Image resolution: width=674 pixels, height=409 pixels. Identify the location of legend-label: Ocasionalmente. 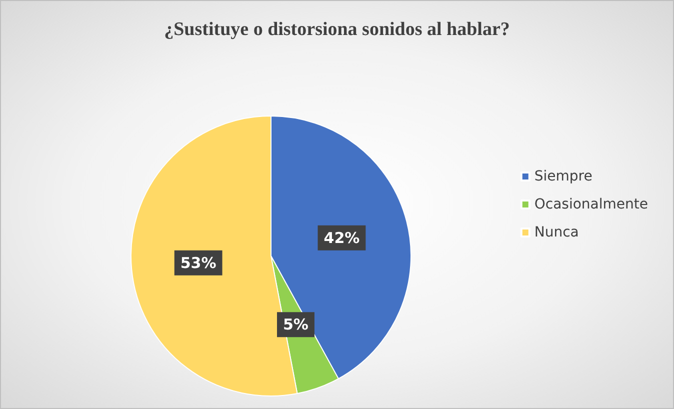
(591, 204).